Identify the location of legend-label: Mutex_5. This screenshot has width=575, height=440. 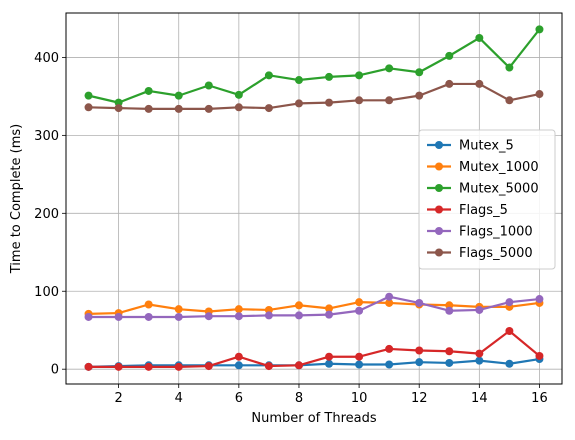
(486, 146).